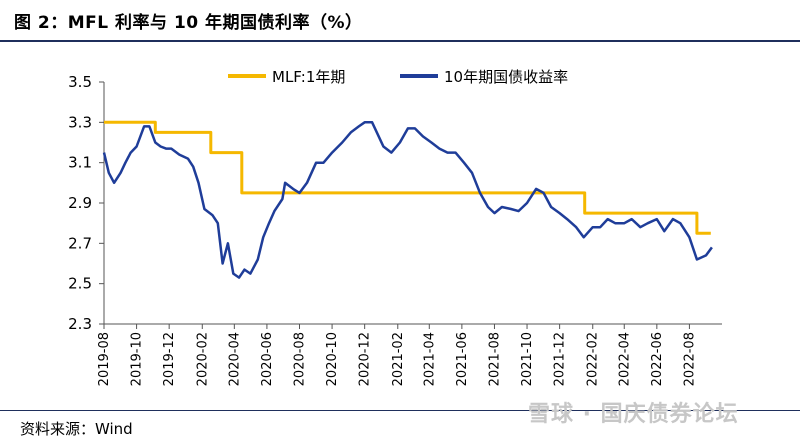  What do you see at coordinates (267, 359) in the screenshot?
I see `x-tick-label: 2020-06` at bounding box center [267, 359].